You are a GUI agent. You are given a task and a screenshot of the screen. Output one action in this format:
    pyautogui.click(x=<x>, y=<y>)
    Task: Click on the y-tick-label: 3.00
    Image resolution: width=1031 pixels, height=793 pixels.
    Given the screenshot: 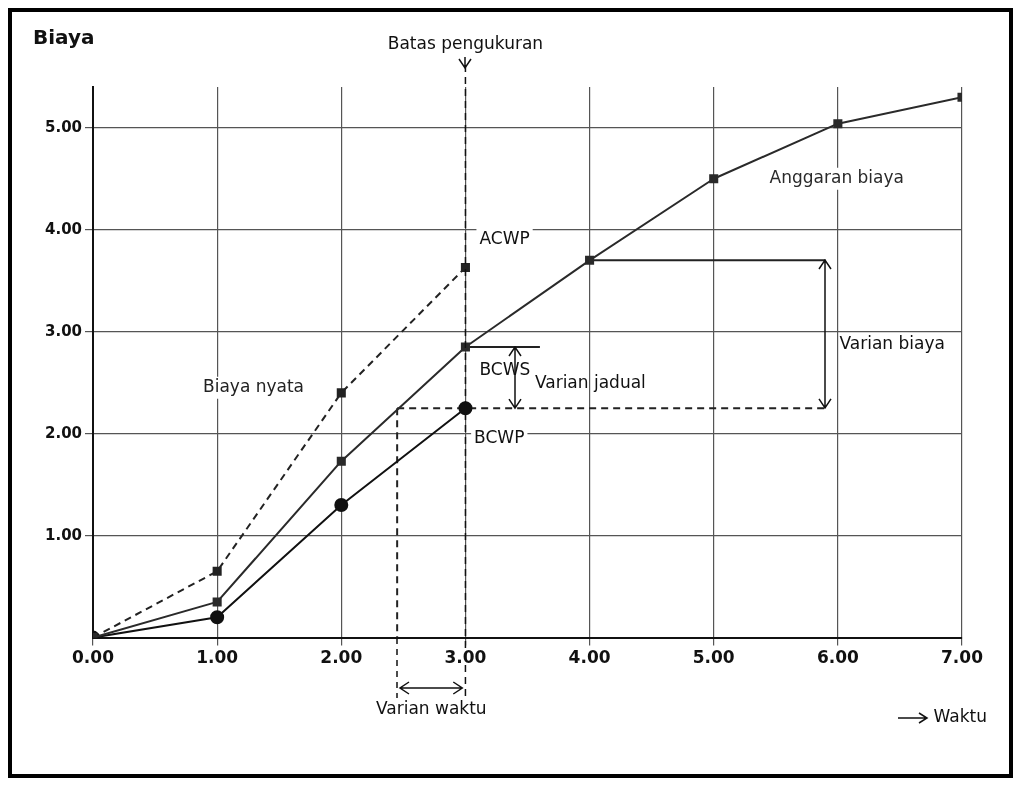 What is the action you would take?
    pyautogui.click(x=63, y=330)
    